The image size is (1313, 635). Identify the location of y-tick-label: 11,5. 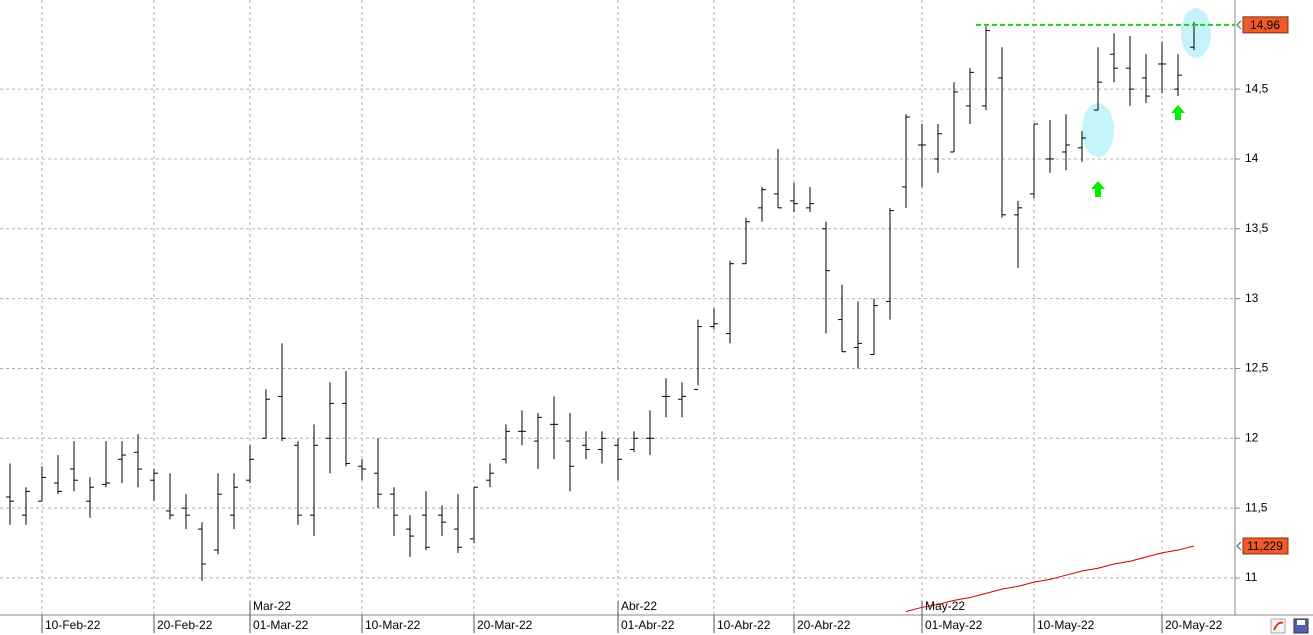
(1256, 507).